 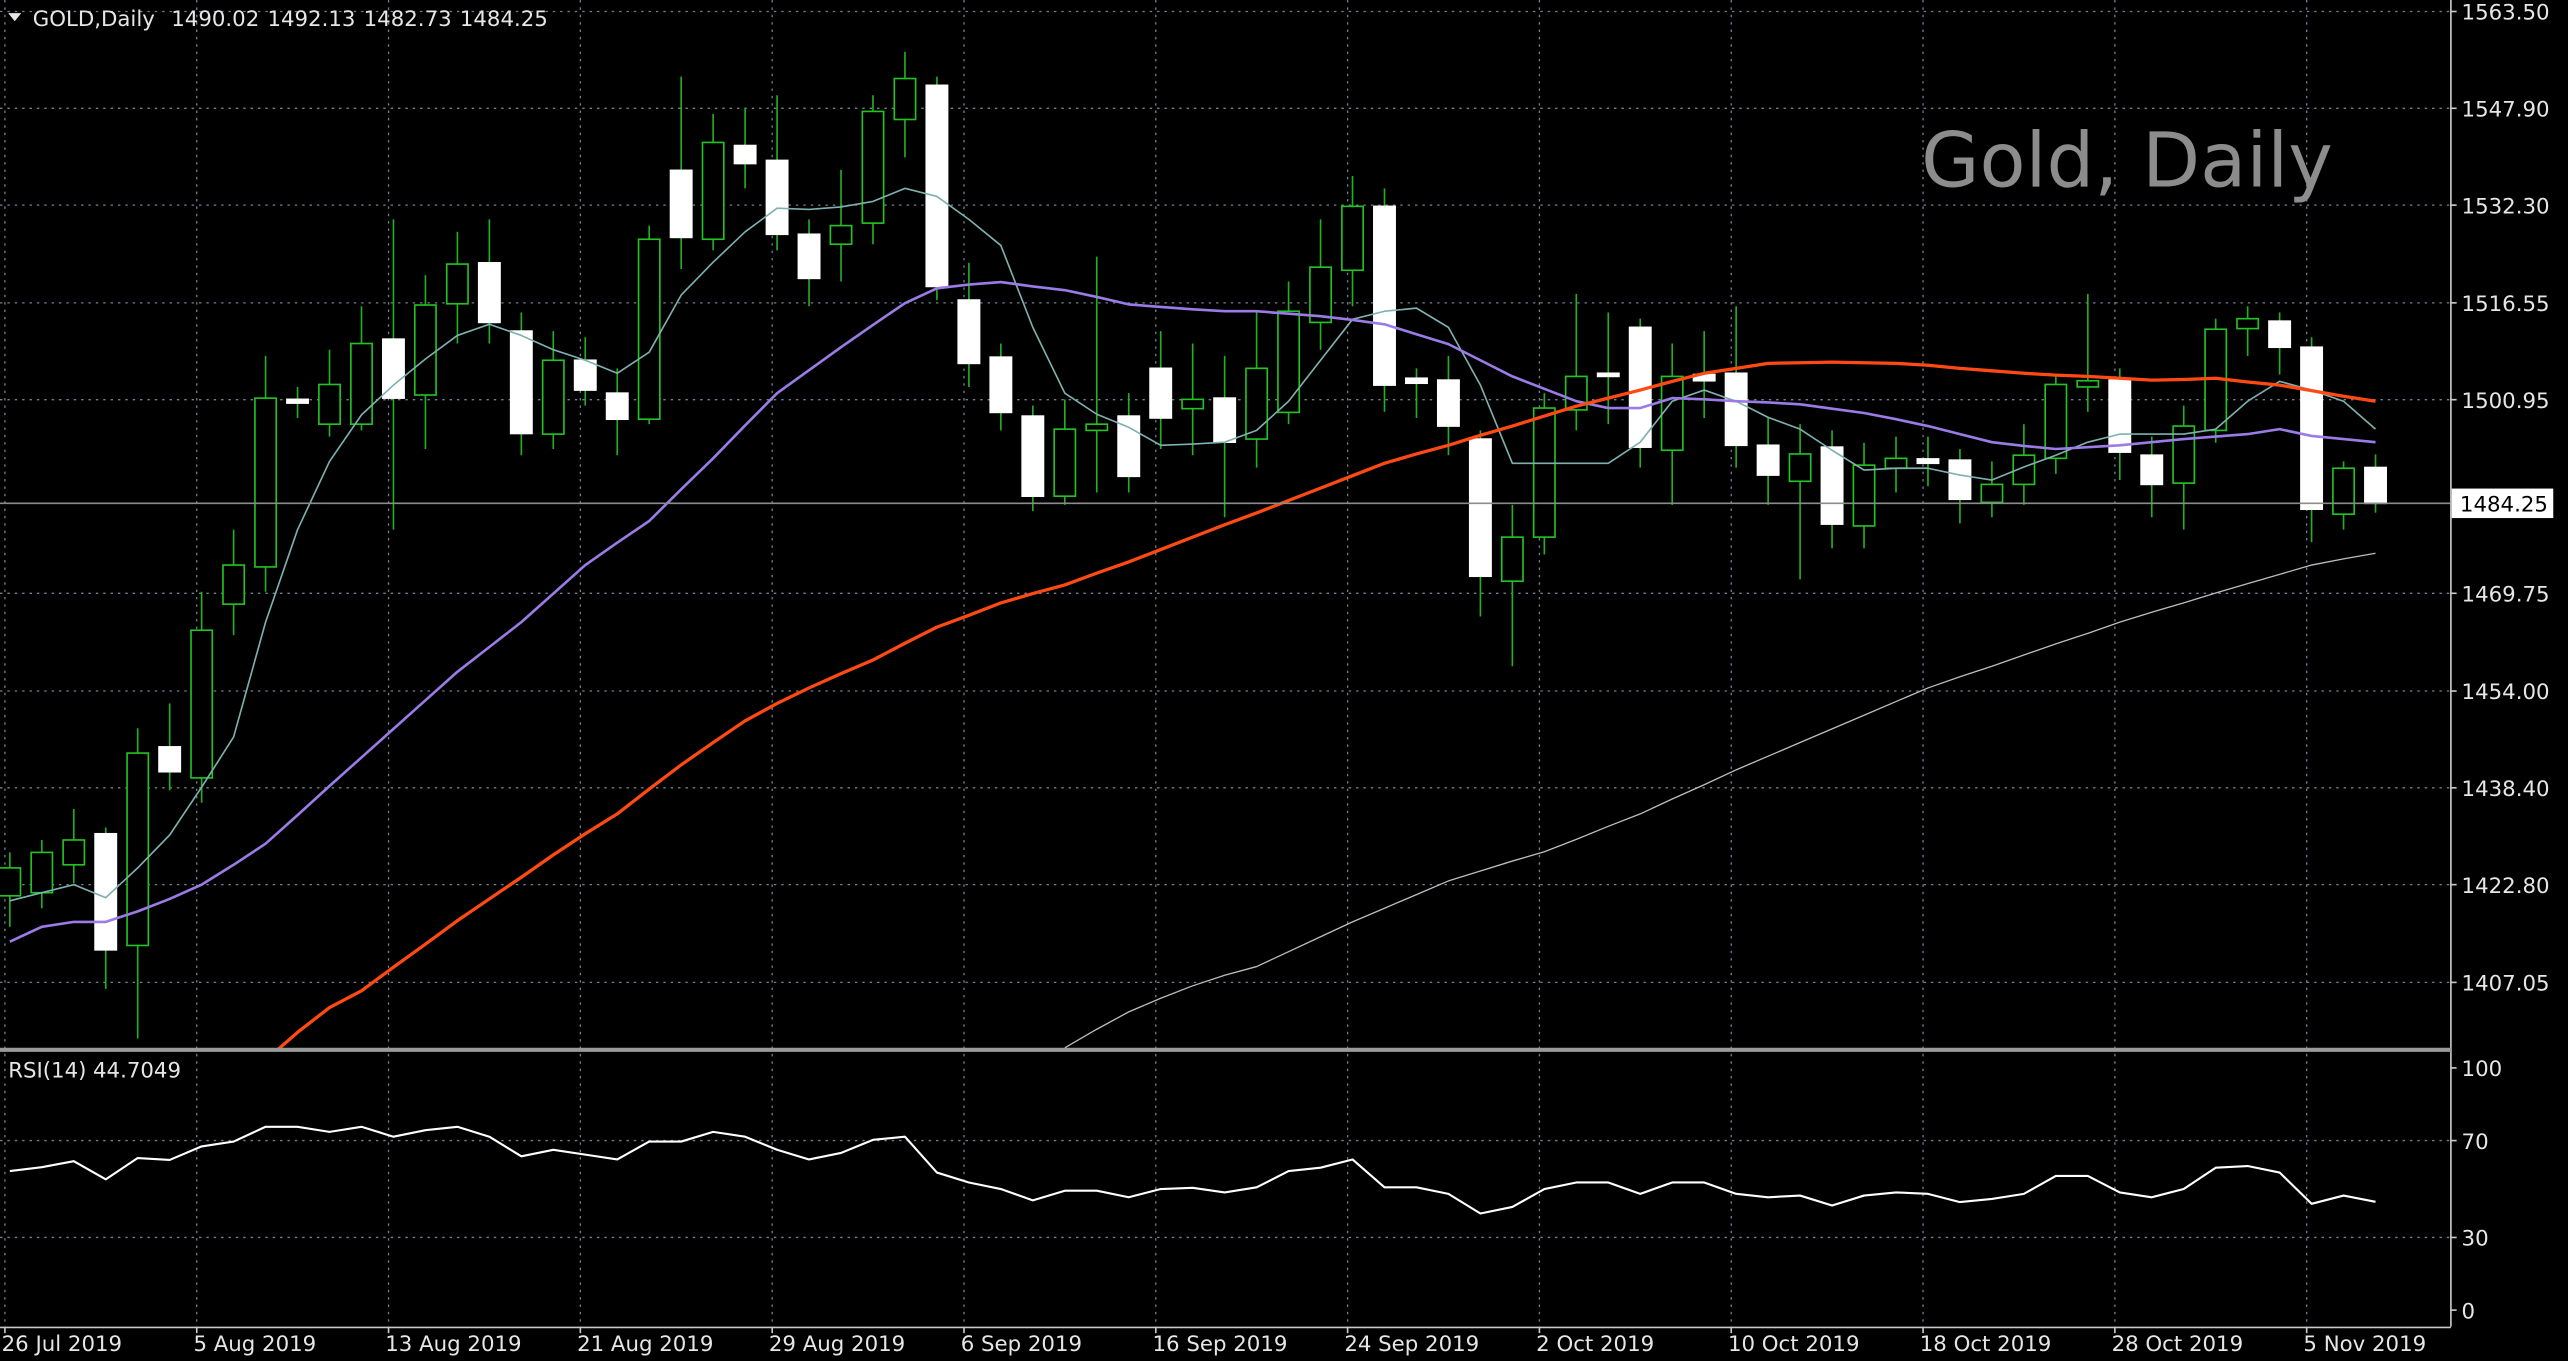 I want to click on rsi-panel, so click(x=1192, y=1170).